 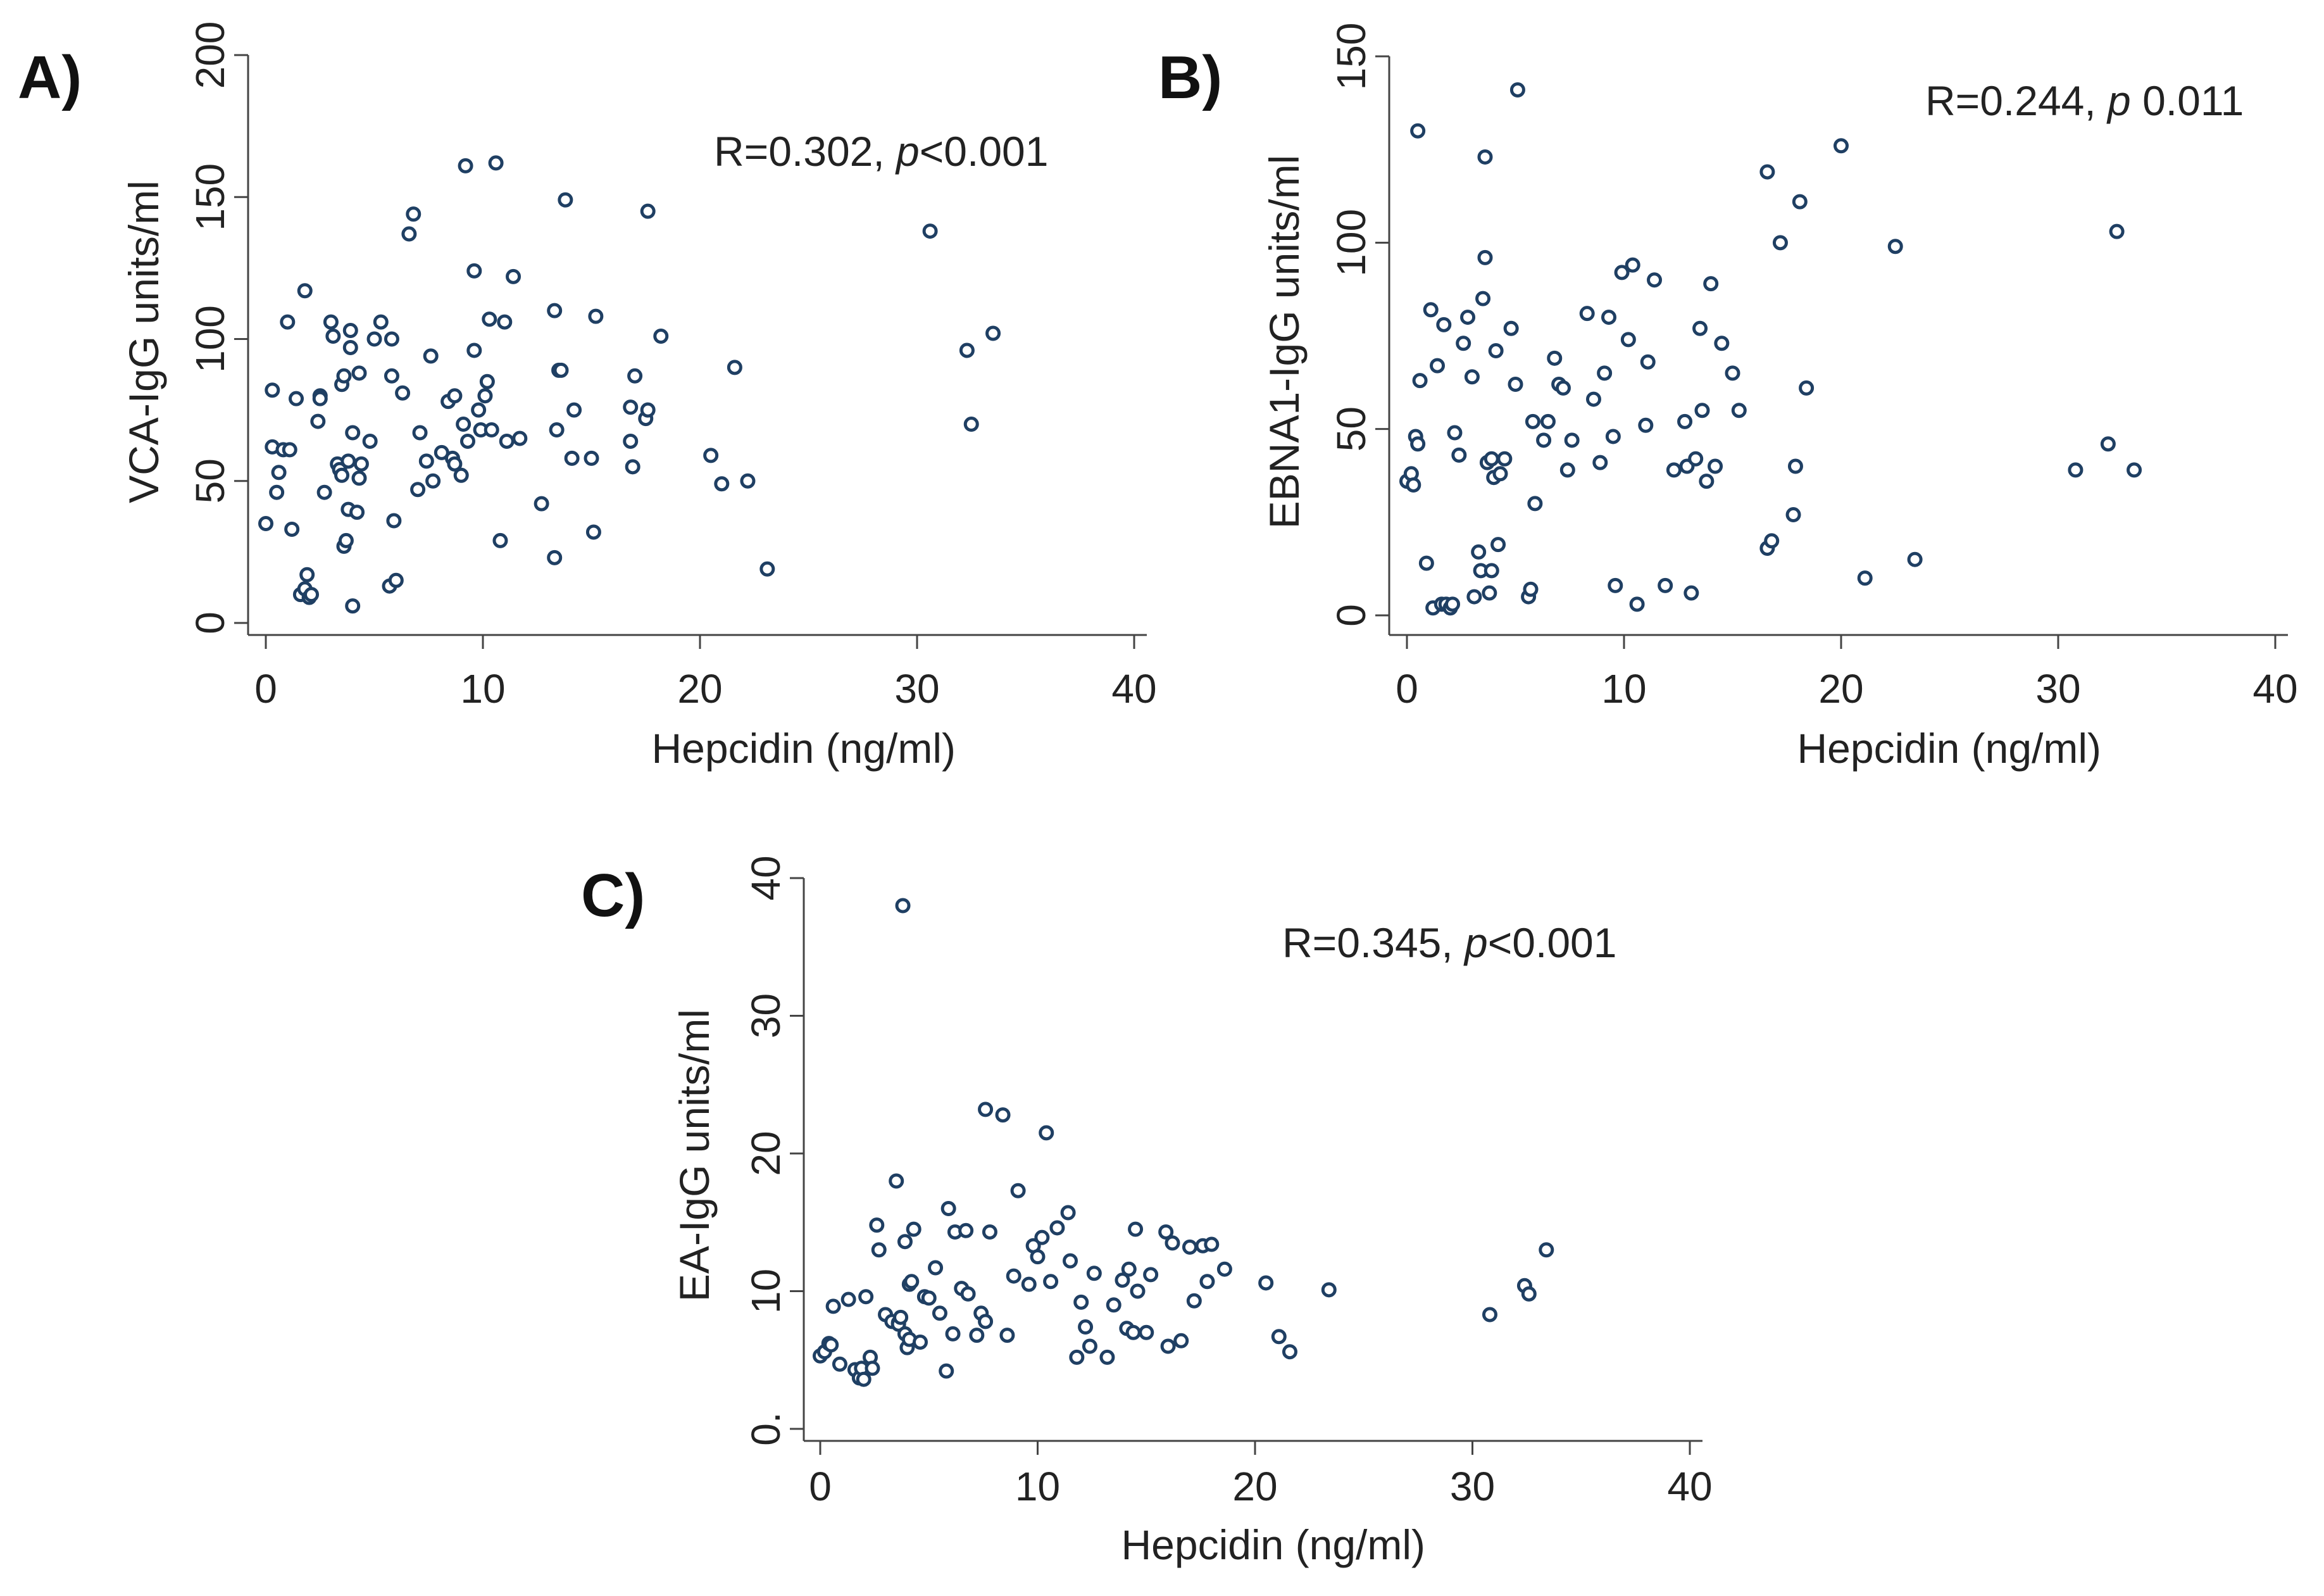 What do you see at coordinates (2274, 689) in the screenshot?
I see `x-tick-label: 40` at bounding box center [2274, 689].